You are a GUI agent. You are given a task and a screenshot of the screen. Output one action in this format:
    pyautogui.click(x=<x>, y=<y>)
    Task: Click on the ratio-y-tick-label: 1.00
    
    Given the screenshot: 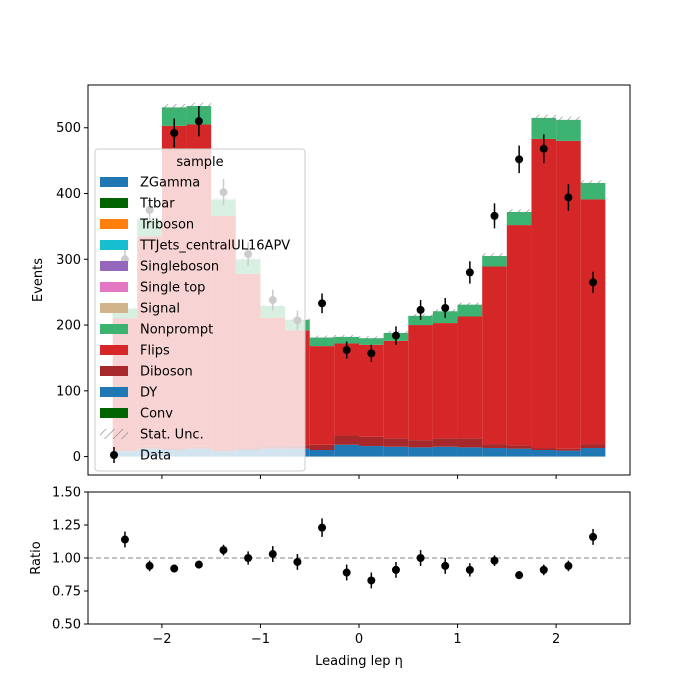 What is the action you would take?
    pyautogui.click(x=66, y=559)
    